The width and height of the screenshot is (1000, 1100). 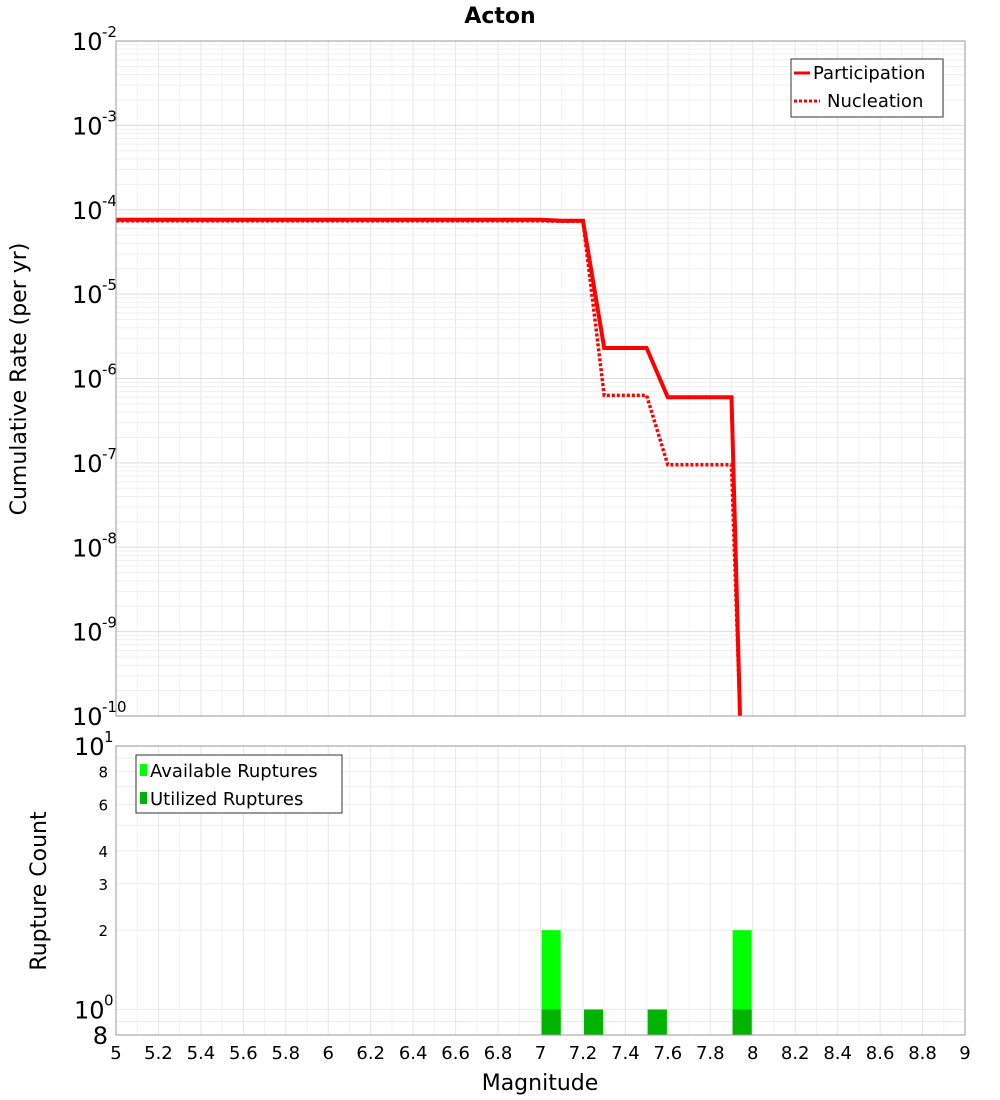 I want to click on count-y-tick: 4, so click(x=103, y=852).